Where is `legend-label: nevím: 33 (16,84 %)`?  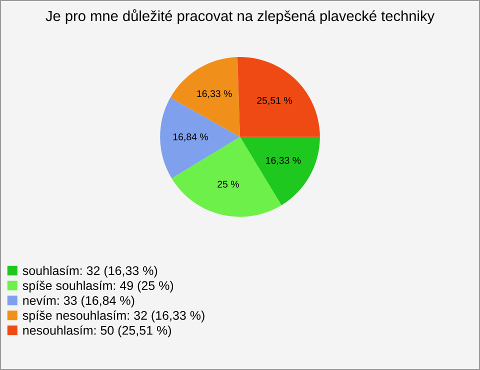 legend-label: nevím: 33 (16,84 %) is located at coordinates (78, 302).